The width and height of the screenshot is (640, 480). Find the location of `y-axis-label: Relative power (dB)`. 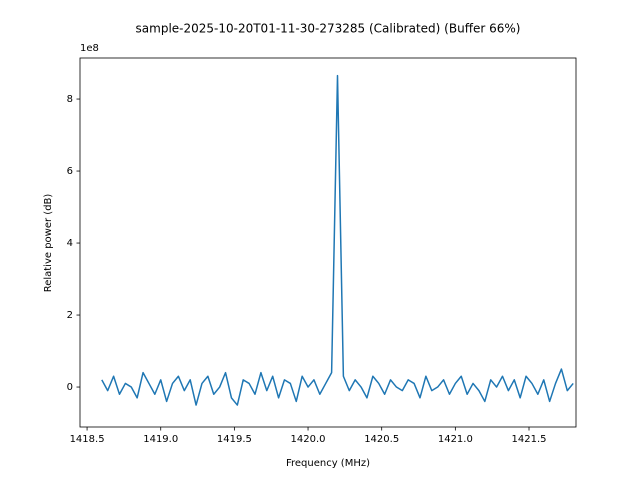

y-axis-label: Relative power (dB) is located at coordinates (48, 243).